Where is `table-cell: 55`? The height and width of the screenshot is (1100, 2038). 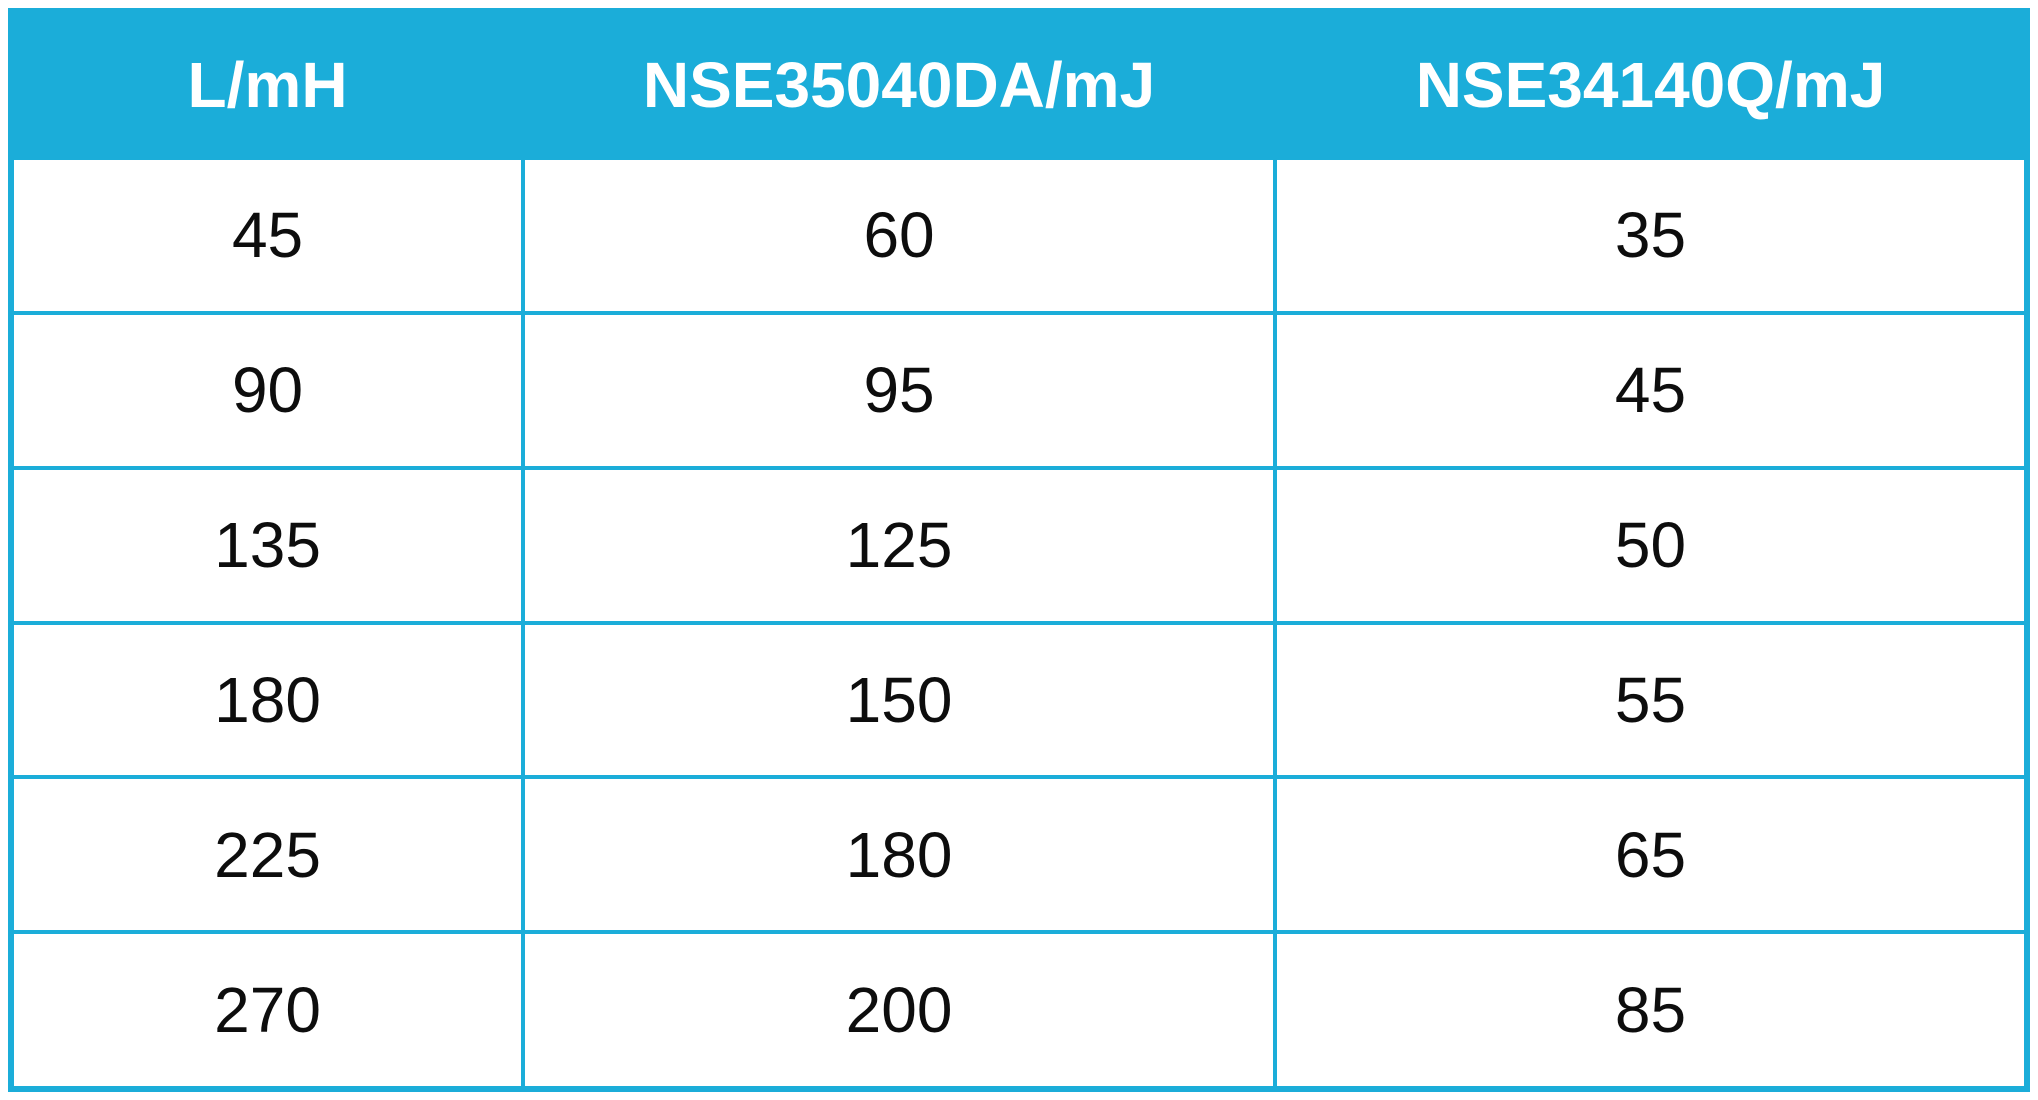
table-cell: 55 is located at coordinates (1651, 700).